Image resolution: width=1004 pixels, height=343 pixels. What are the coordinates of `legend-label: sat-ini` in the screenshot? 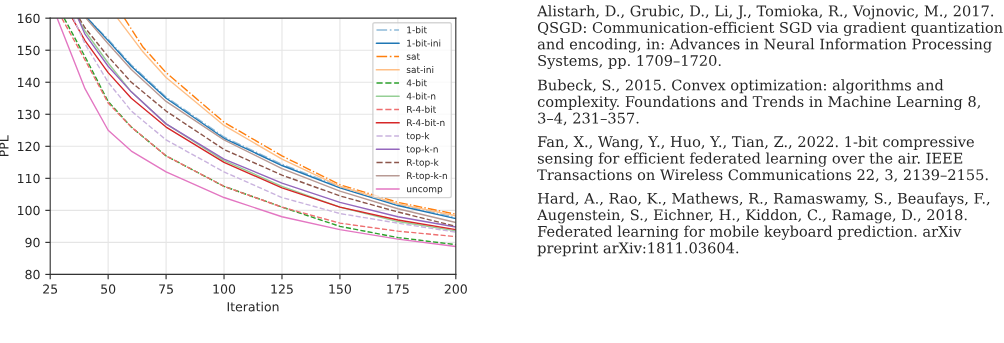 It's located at (420, 70).